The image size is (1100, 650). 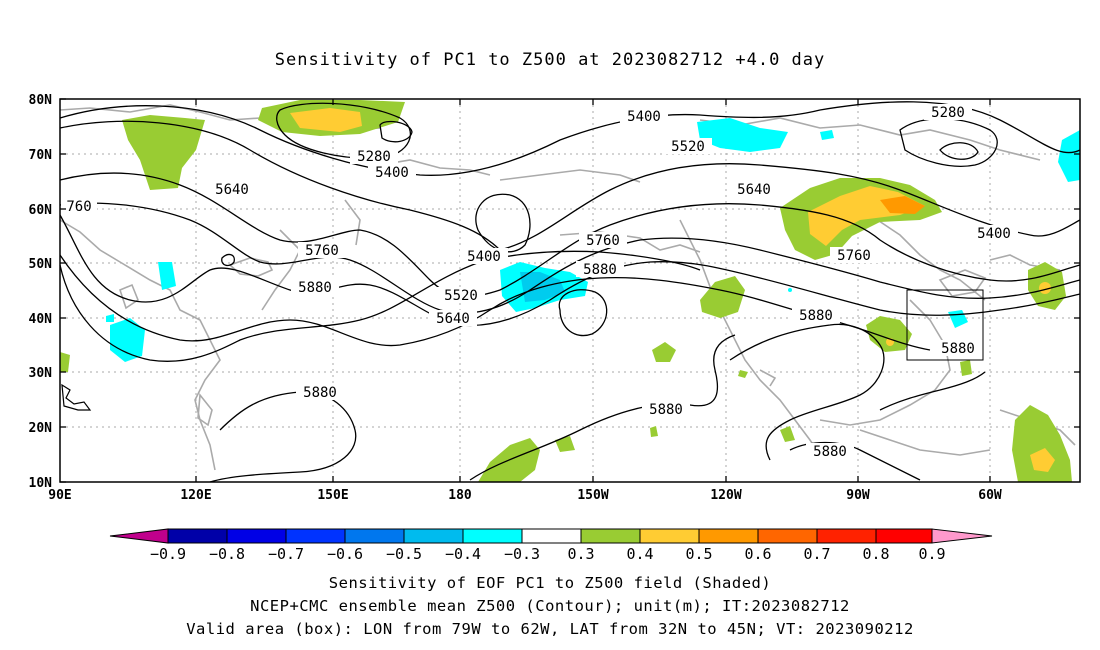 I want to click on lat-label: 20N, so click(x=41, y=428).